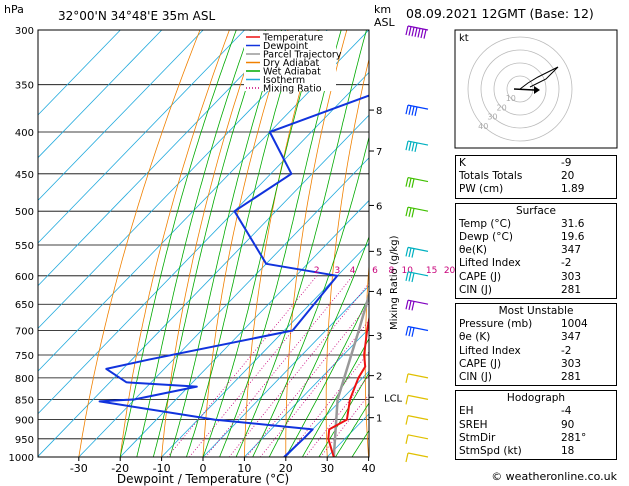  What do you see at coordinates (393, 398) in the screenshot?
I see `altitude-label: LCL` at bounding box center [393, 398].